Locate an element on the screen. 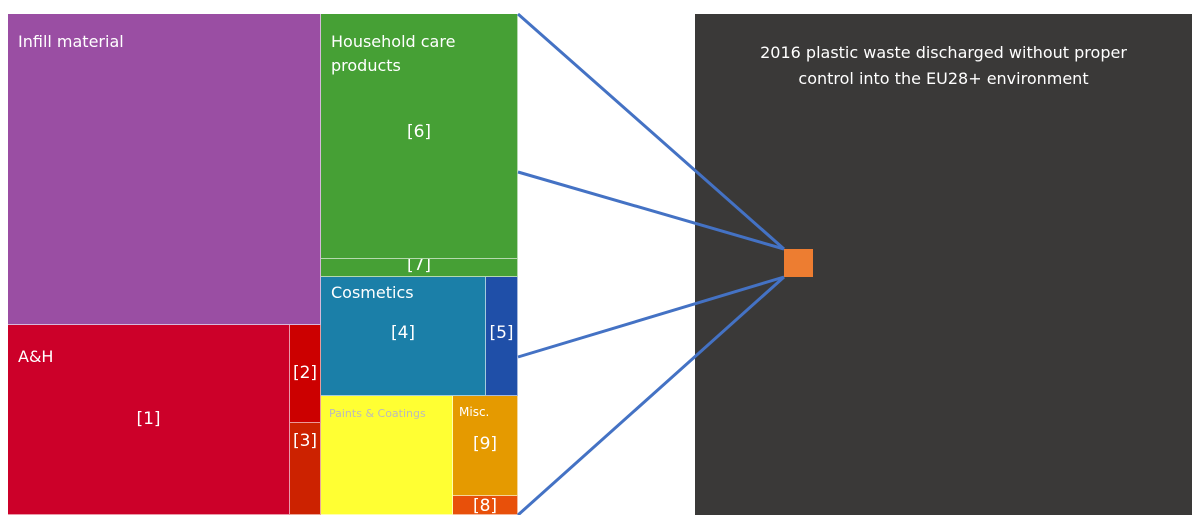 The image size is (1192, 515). node: Misc. [9] is located at coordinates (485, 446).